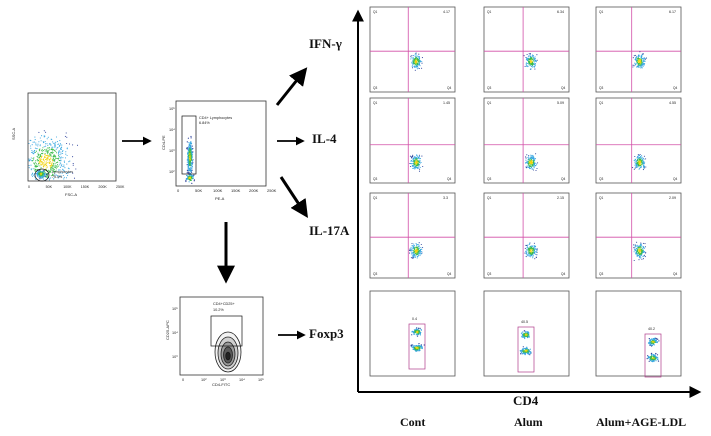 This screenshot has width=711, height=436. I want to click on axis-label-cd4: CD4, so click(526, 400).